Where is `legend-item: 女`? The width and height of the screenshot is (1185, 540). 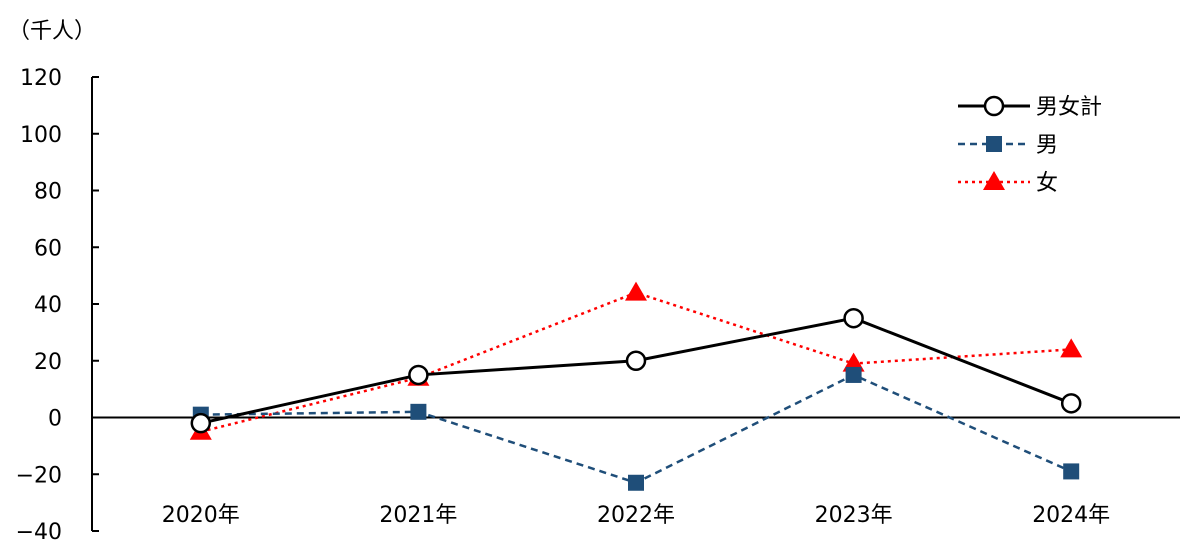 legend-item: 女 is located at coordinates (1008, 183).